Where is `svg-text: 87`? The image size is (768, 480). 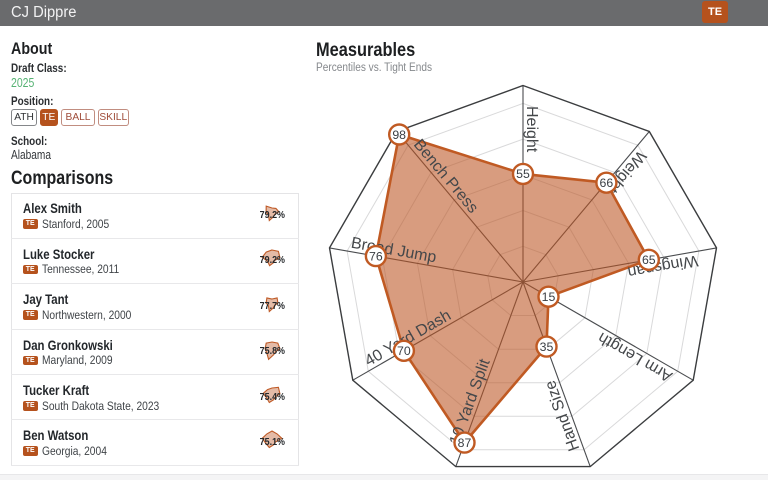 svg-text: 87 is located at coordinates (465, 443).